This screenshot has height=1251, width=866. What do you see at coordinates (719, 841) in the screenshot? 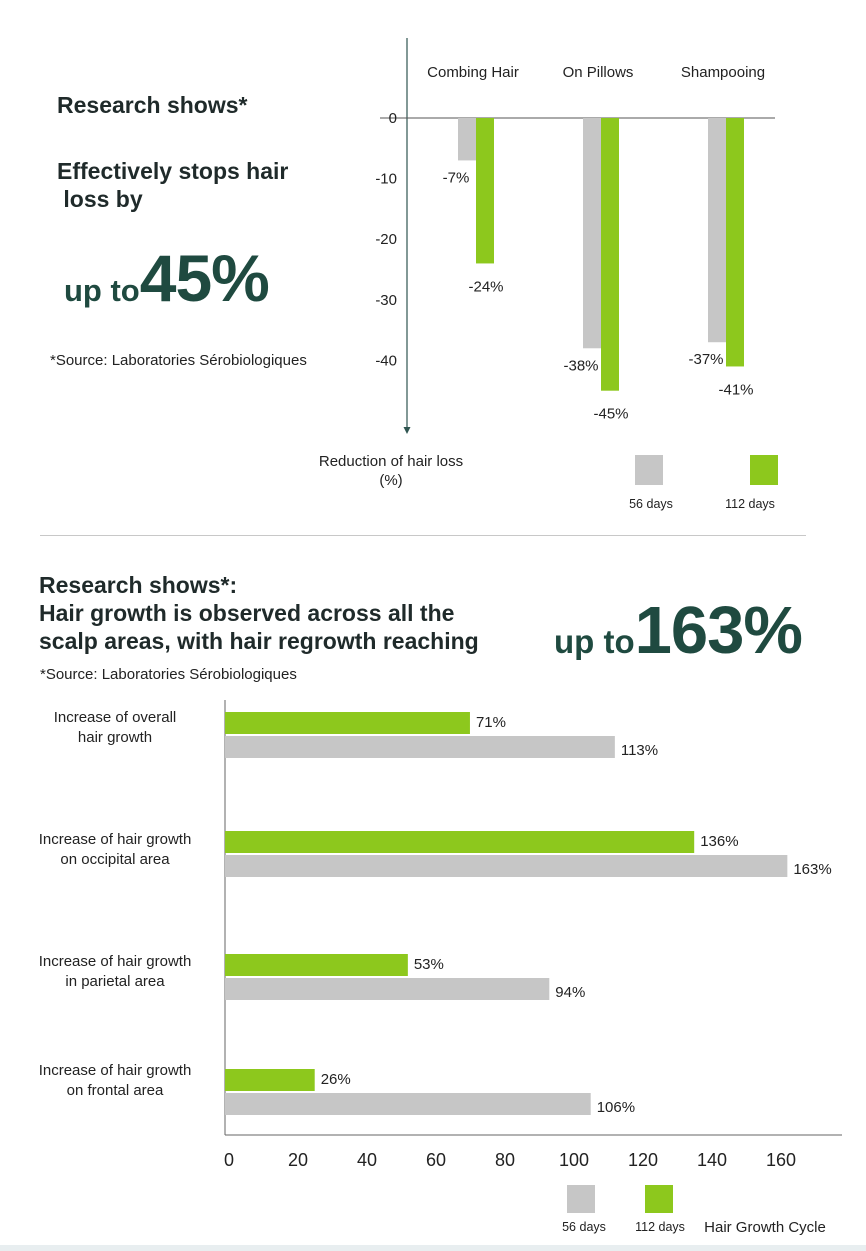
I see `data-label: 136%` at bounding box center [719, 841].